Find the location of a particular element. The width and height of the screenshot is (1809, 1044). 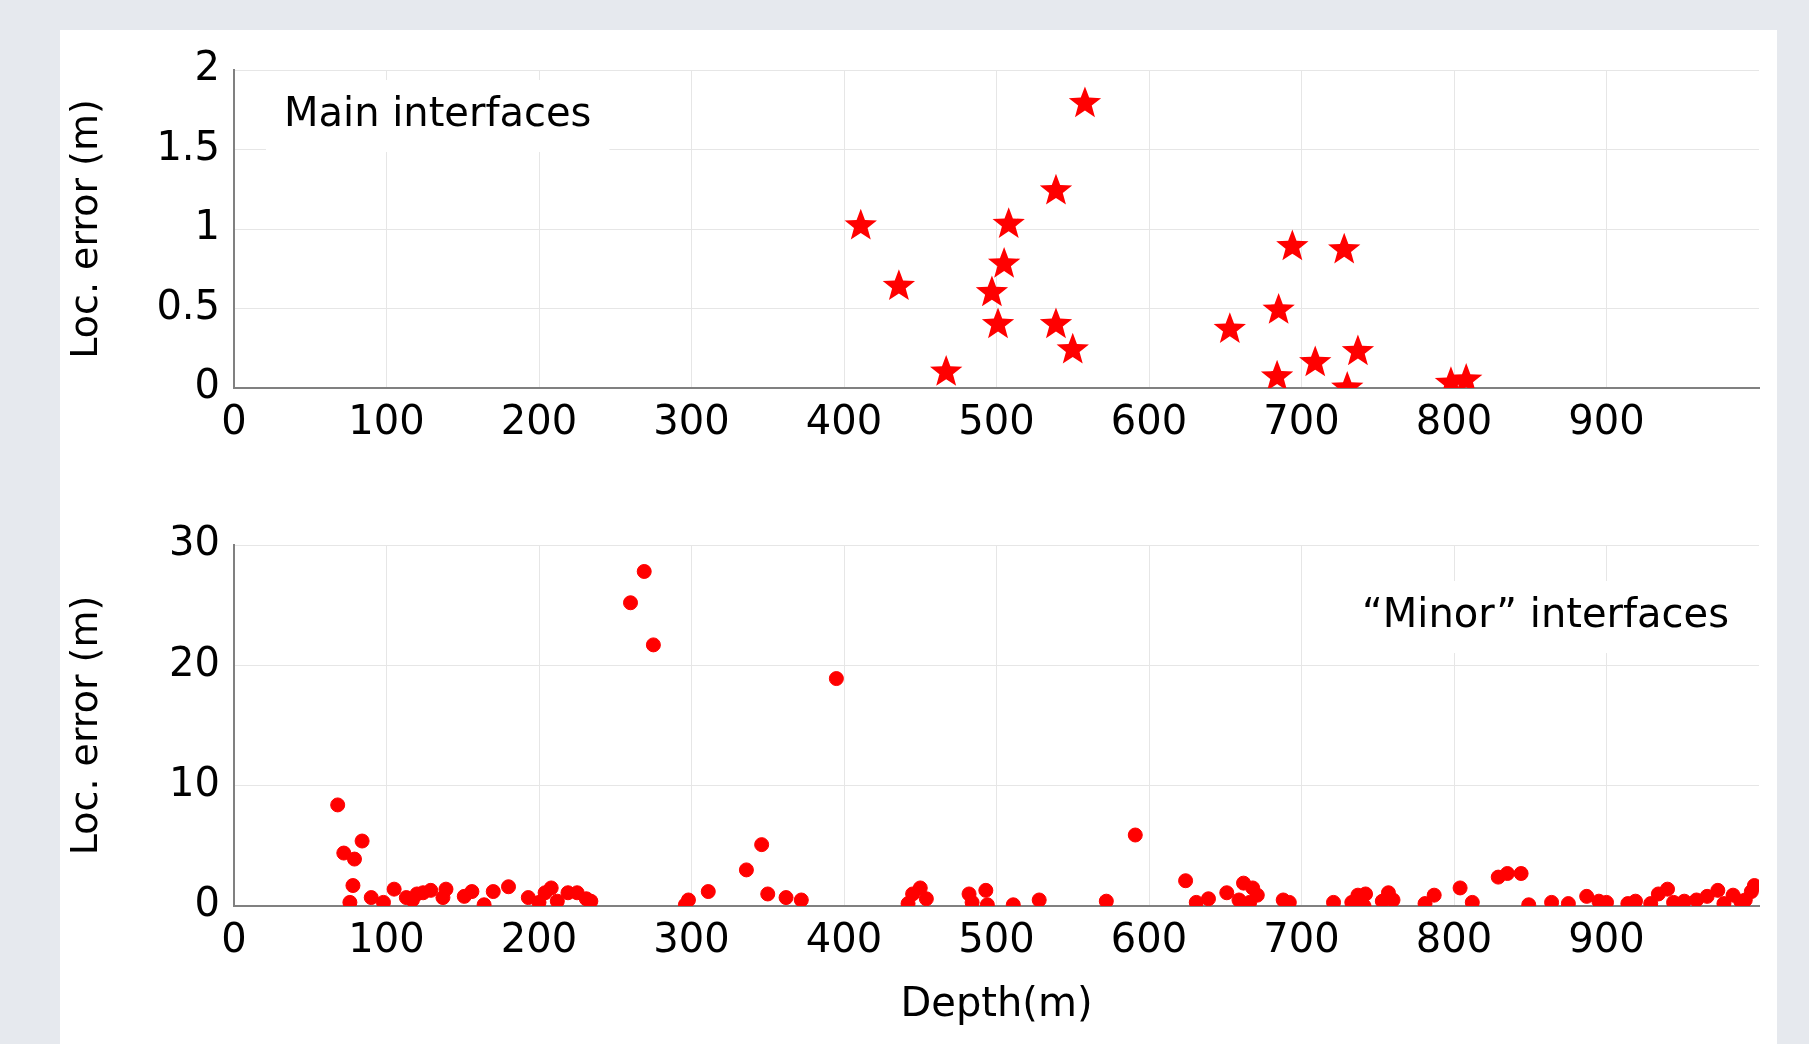

y-tick-label: 1.5 is located at coordinates (188, 145).